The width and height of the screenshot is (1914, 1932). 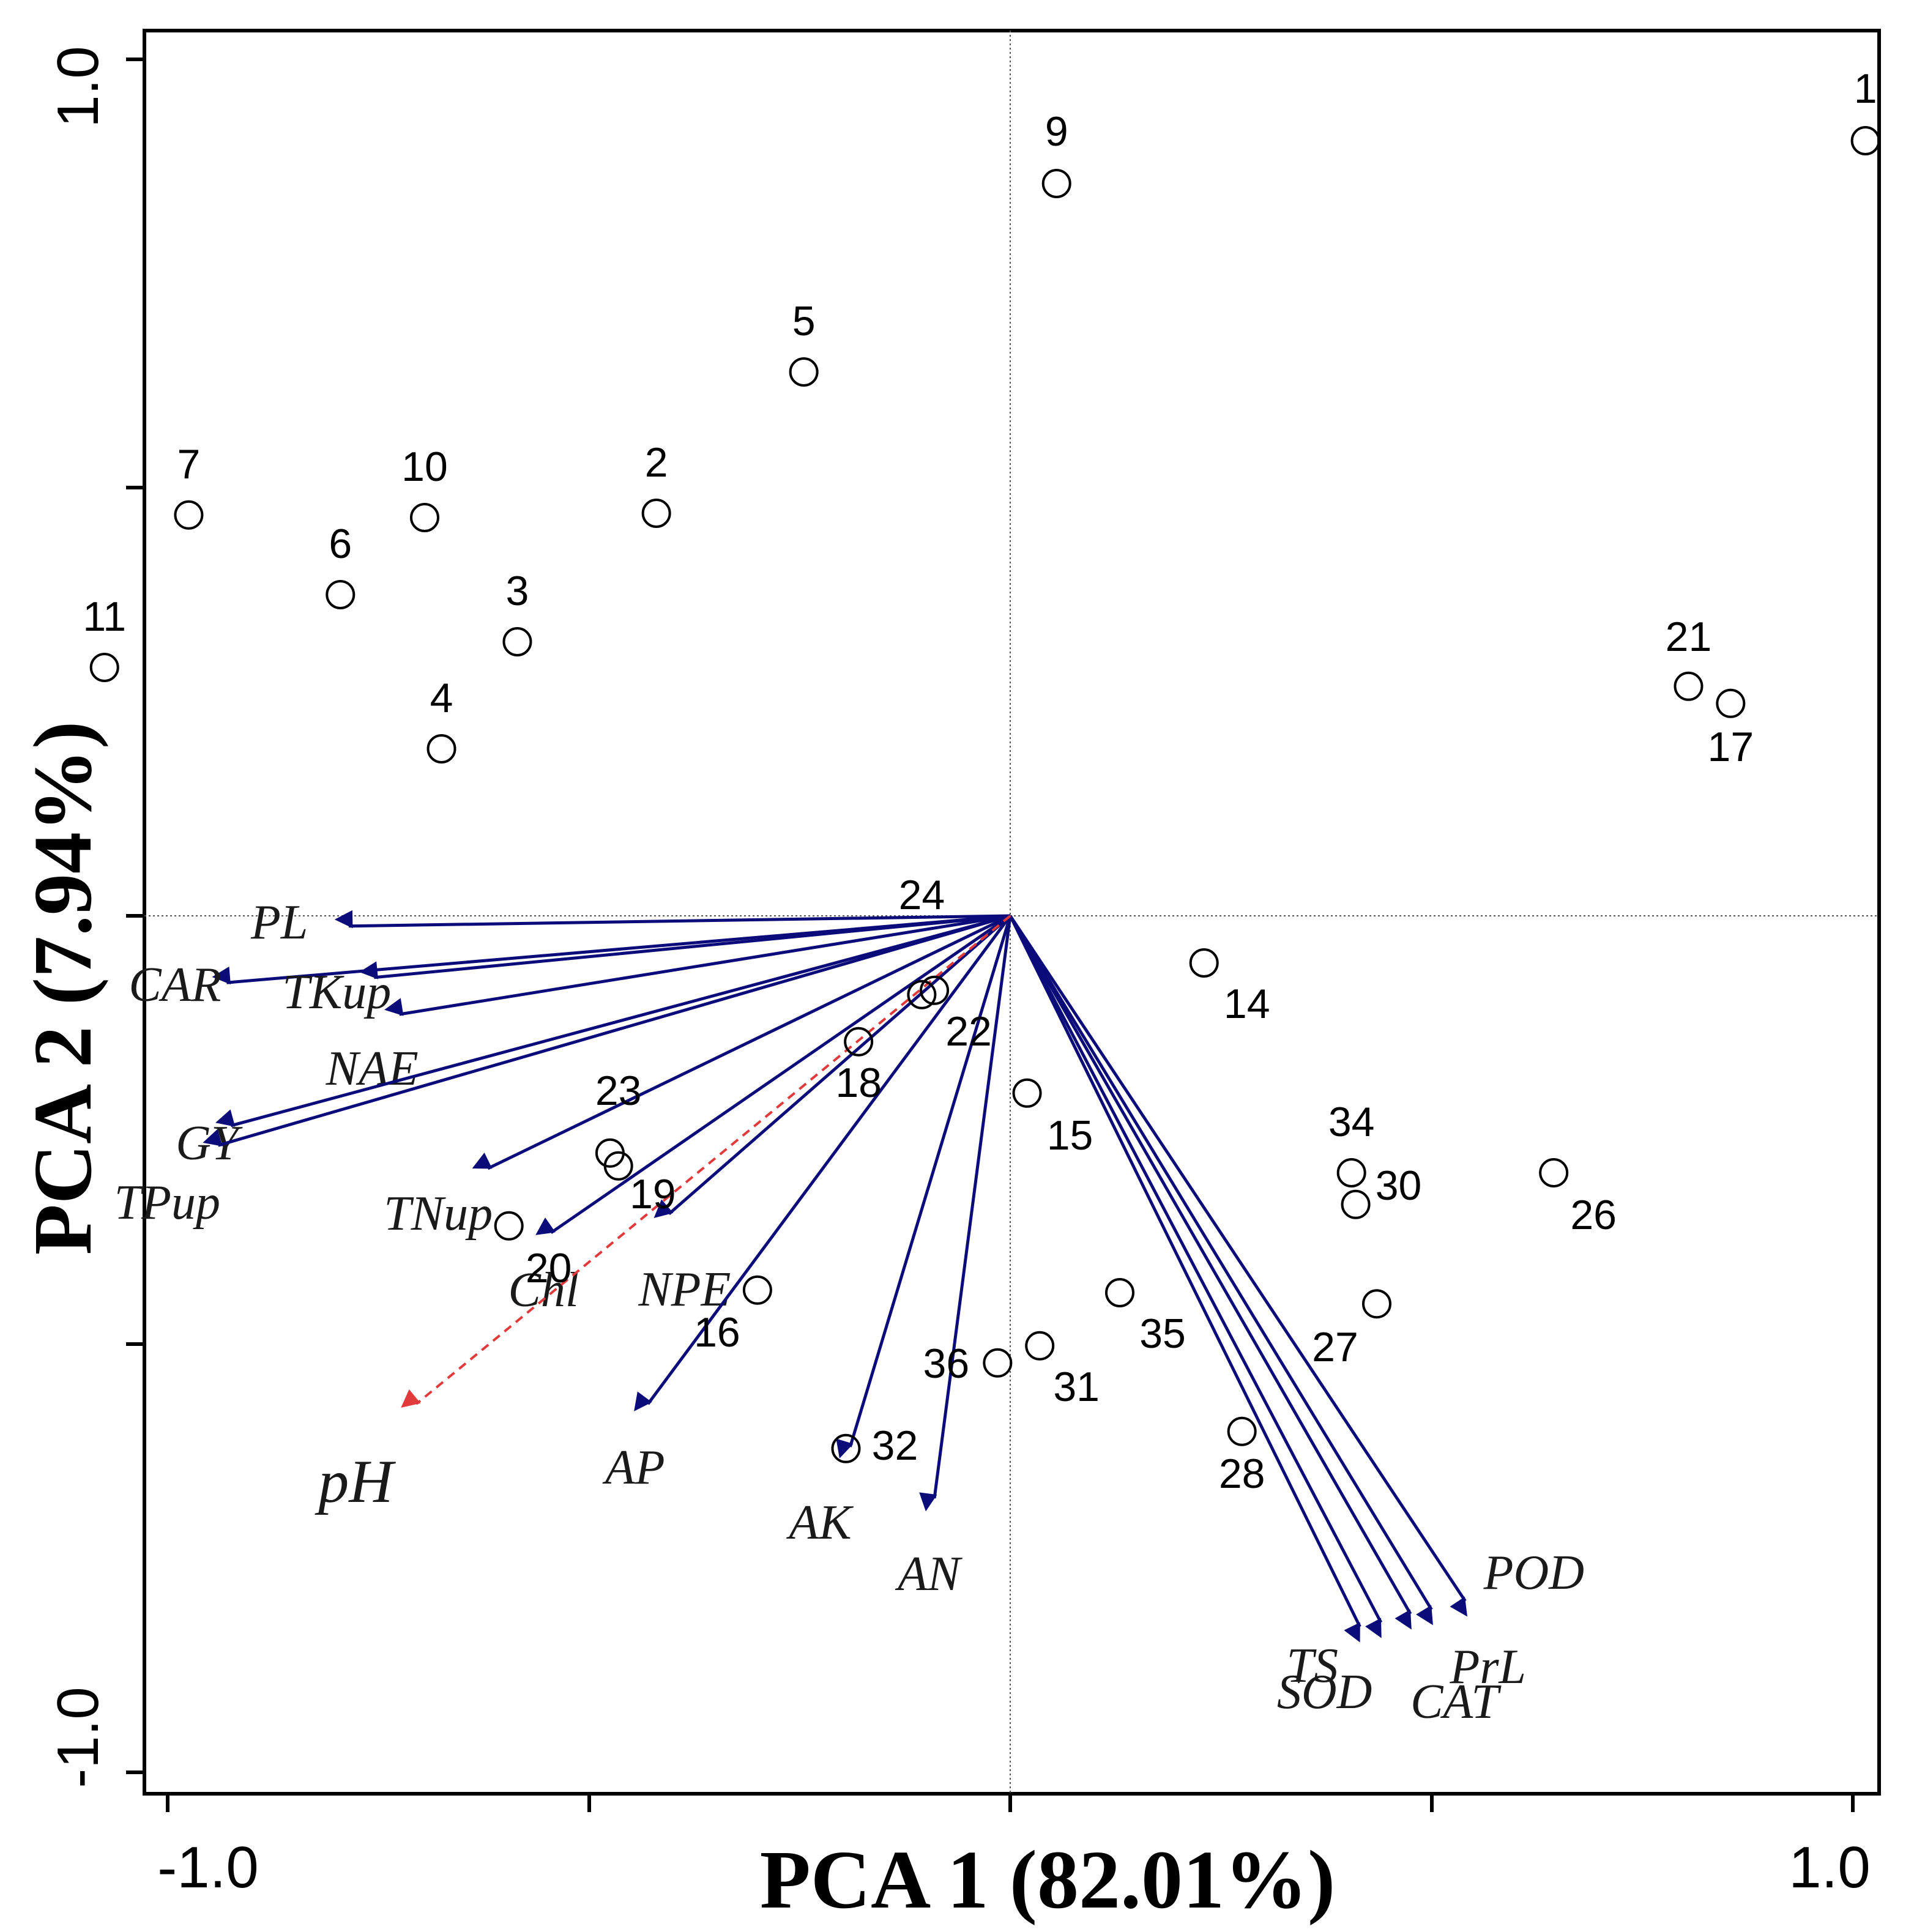 What do you see at coordinates (1010, 1803) in the screenshot?
I see `x-axis-ticks` at bounding box center [1010, 1803].